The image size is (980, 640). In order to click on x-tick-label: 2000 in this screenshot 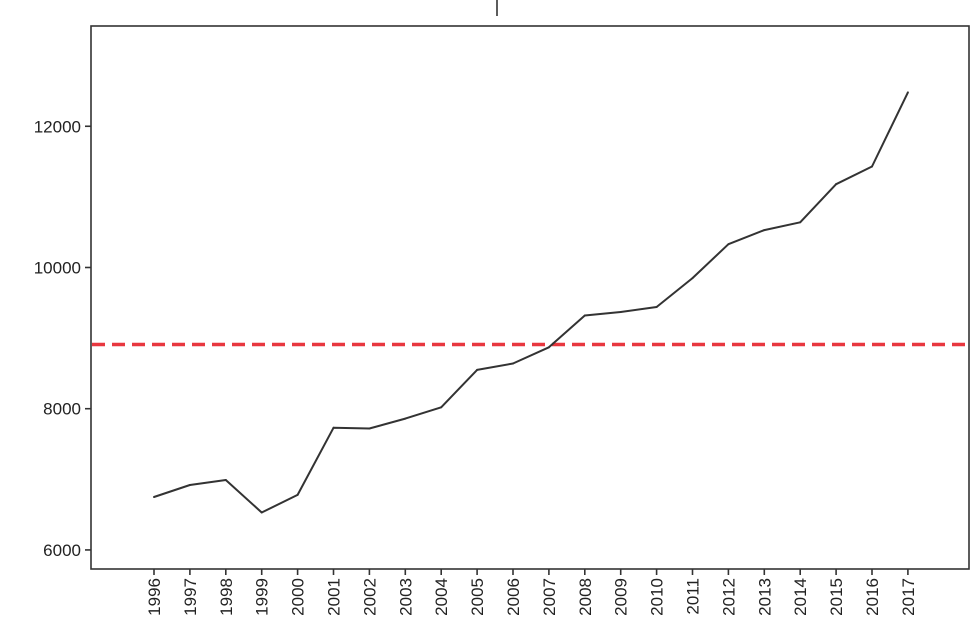, I will do `click(298, 597)`.